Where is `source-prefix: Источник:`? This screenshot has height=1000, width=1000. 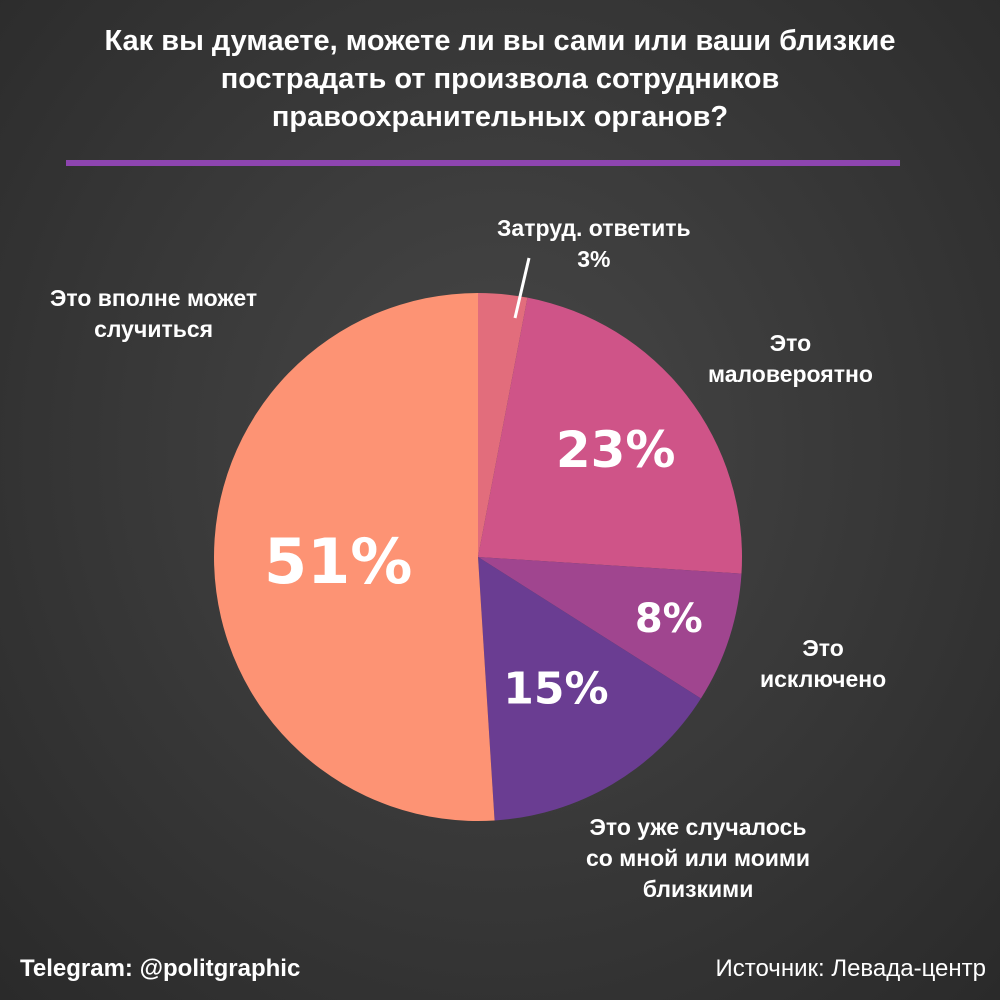
source-prefix: Источник: is located at coordinates (770, 968).